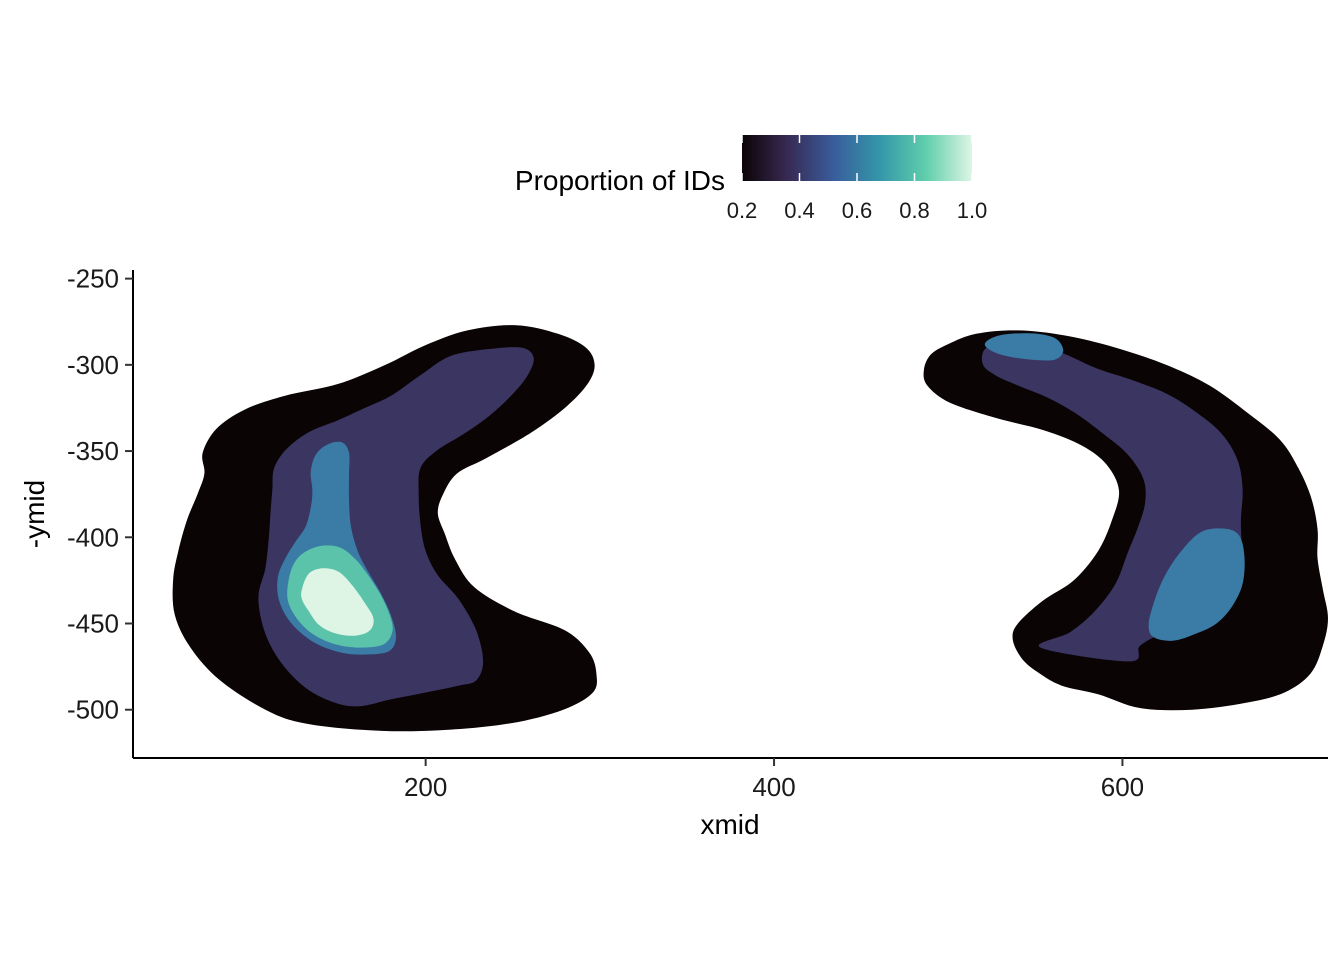 This screenshot has width=1344, height=960. I want to click on y-ticks: -250 -300 -350 -400 -450 -500, so click(100, 494).